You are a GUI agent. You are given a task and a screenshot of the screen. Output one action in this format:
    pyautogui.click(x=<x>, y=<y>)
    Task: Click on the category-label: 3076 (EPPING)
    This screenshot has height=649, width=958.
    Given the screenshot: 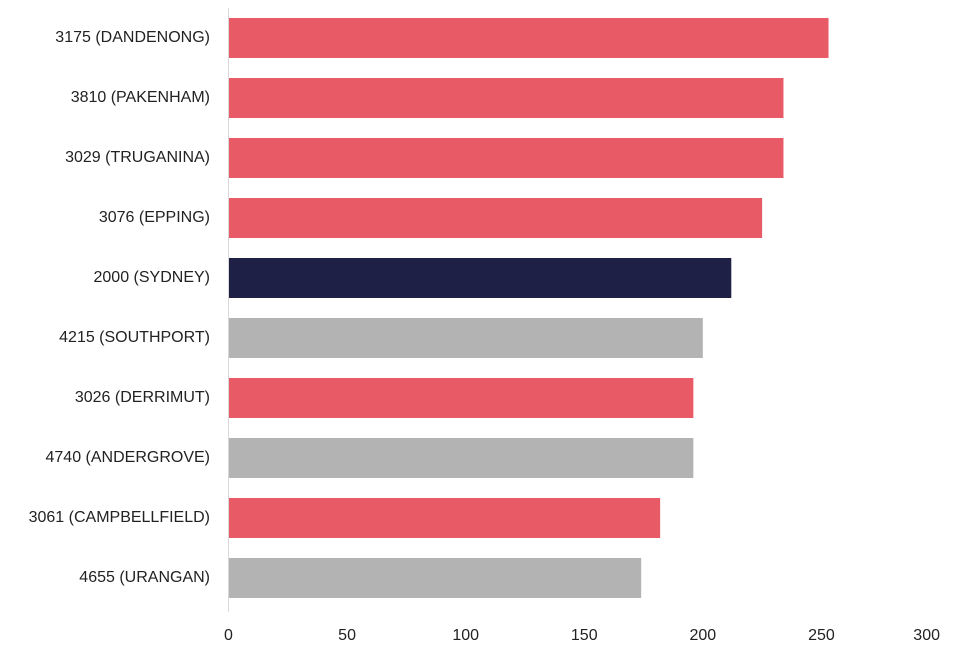 What is the action you would take?
    pyautogui.click(x=154, y=217)
    